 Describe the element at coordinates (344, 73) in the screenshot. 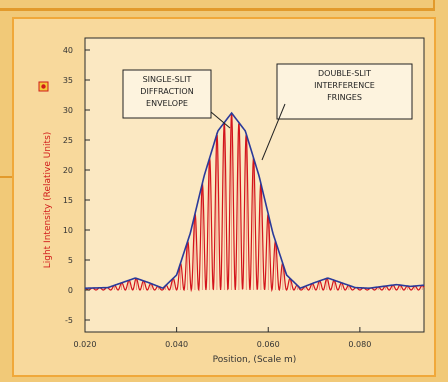

I see `callout-text: DOUBLE-SLIT` at that location.